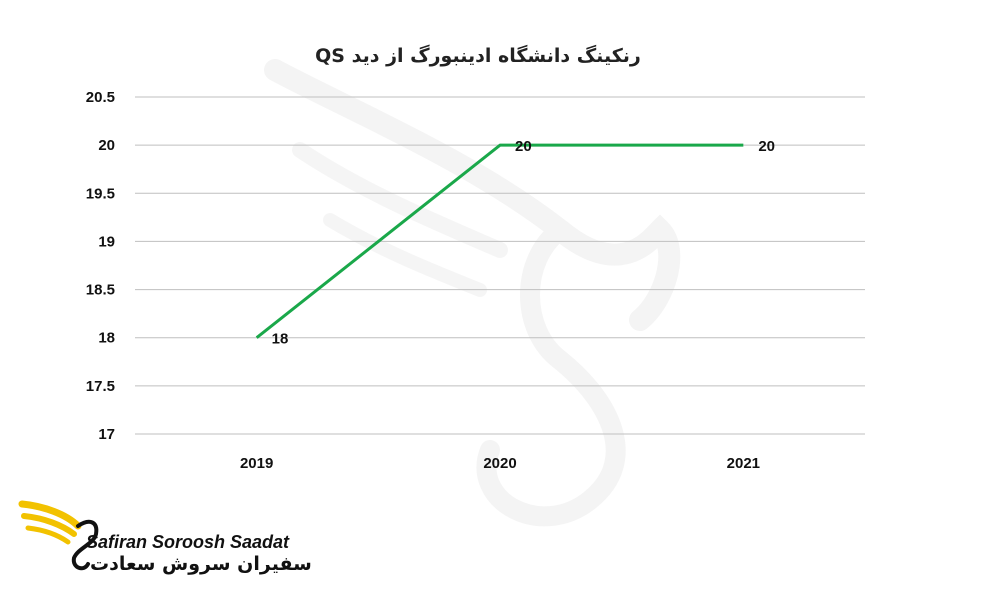  What do you see at coordinates (106, 434) in the screenshot?
I see `y-tick-label: 17` at bounding box center [106, 434].